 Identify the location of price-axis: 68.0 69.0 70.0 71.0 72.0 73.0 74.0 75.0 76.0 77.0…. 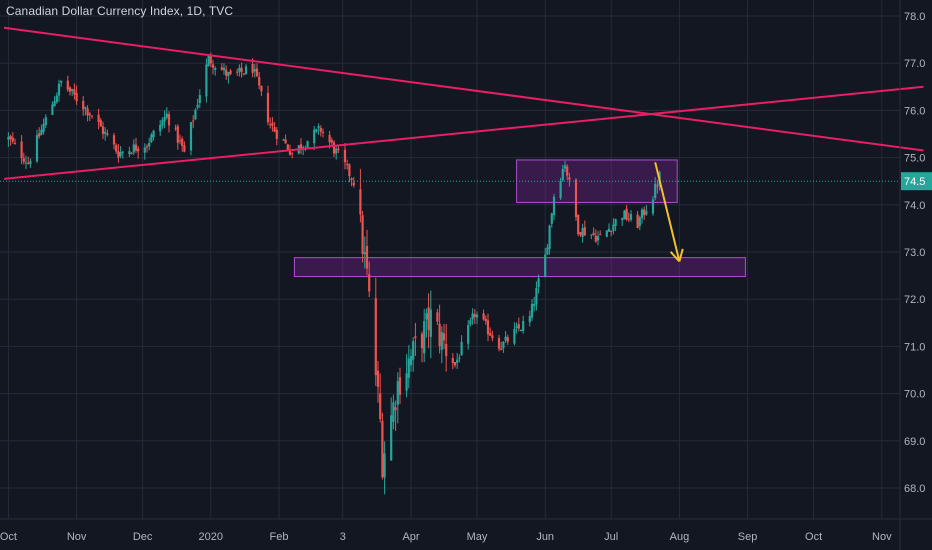
(914, 253).